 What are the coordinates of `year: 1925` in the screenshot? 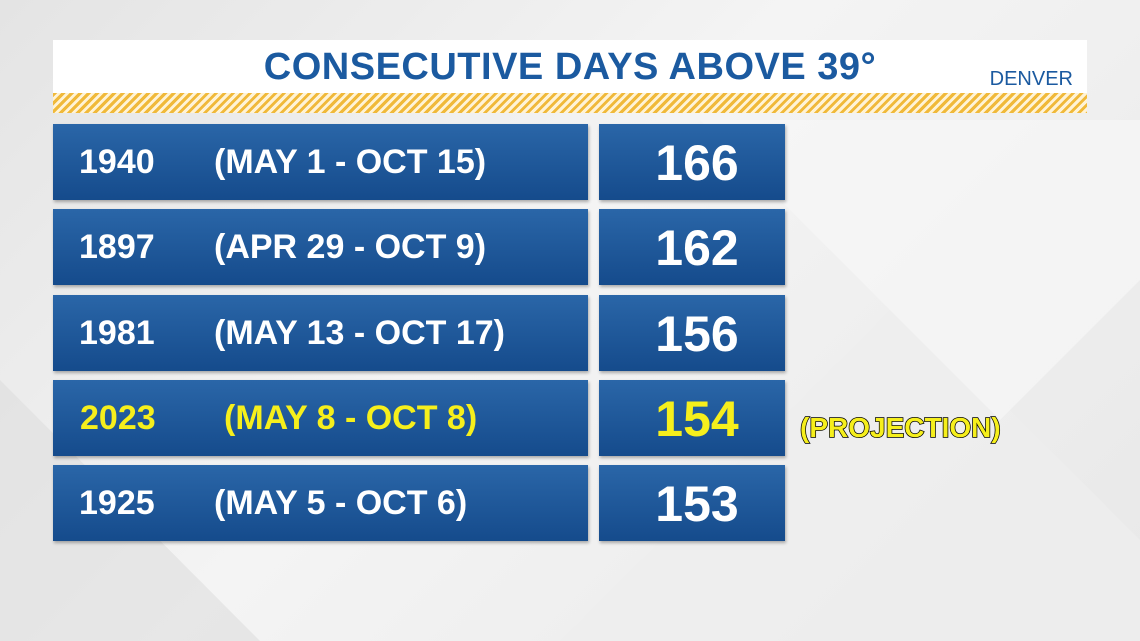 It's located at (117, 503).